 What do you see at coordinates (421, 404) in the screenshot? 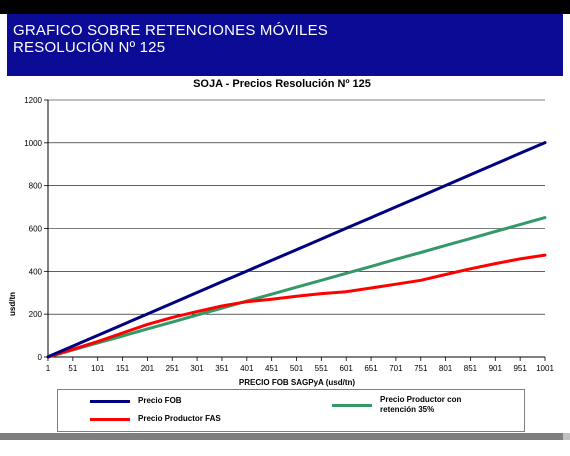
I see `legend-label-retencion: Precio Productor con retención 35%` at bounding box center [421, 404].